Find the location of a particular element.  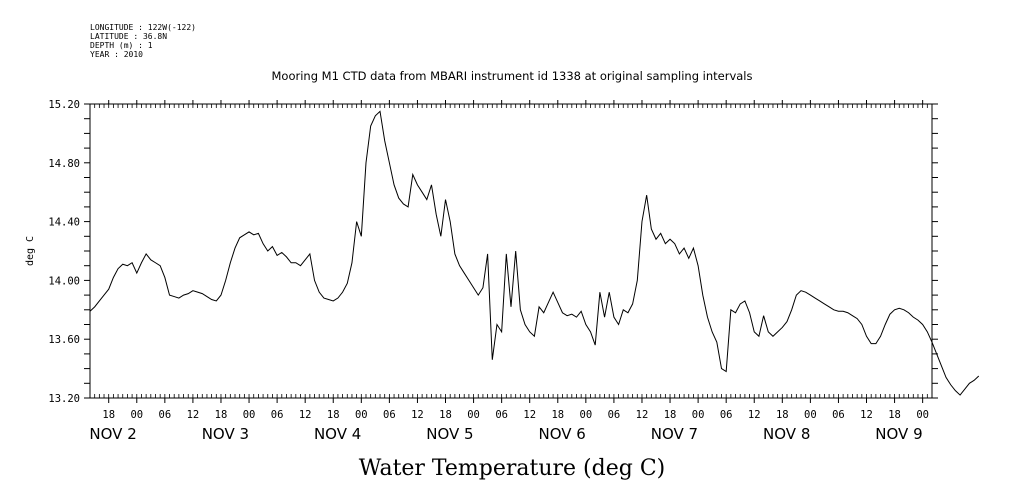

depth-text: DEPTH (m) : 1 is located at coordinates (121, 45).